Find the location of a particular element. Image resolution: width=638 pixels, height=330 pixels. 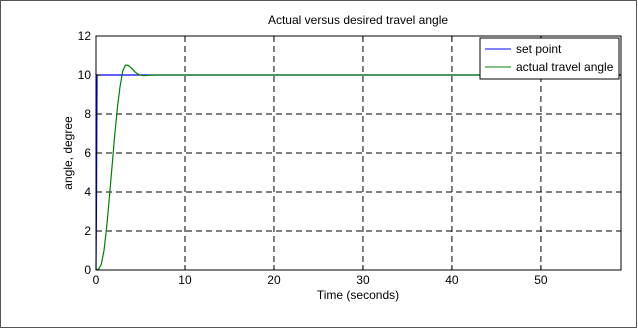

x-tick-label: 0 is located at coordinates (96, 280).